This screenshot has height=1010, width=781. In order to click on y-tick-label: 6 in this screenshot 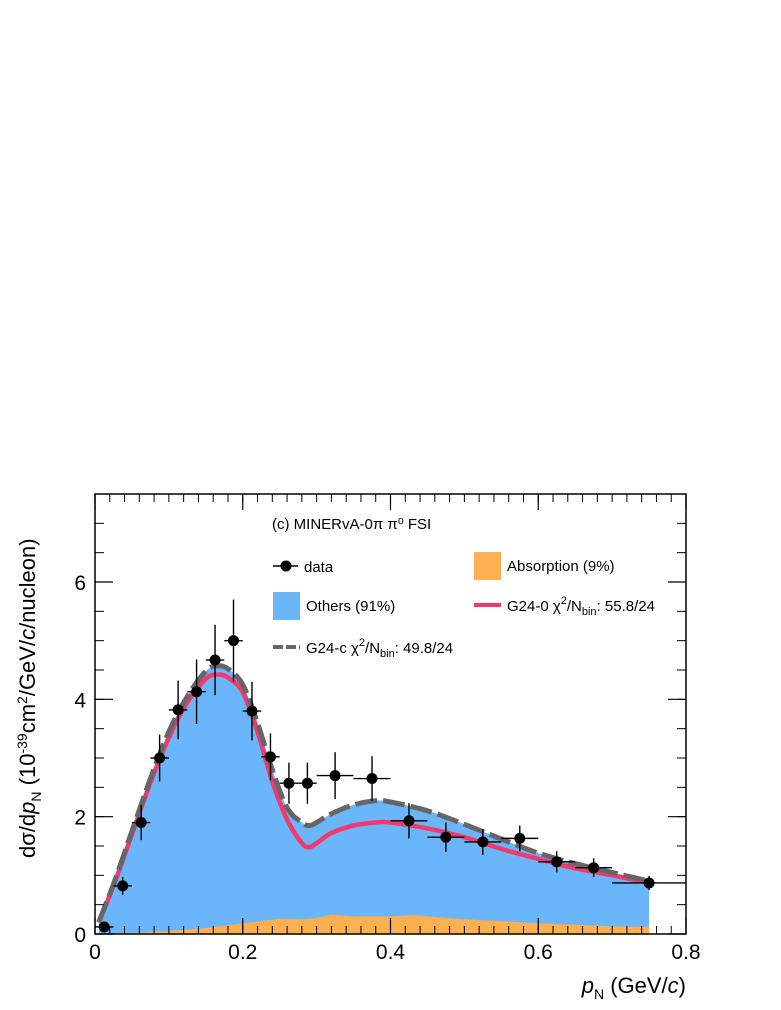, I will do `click(80, 583)`.